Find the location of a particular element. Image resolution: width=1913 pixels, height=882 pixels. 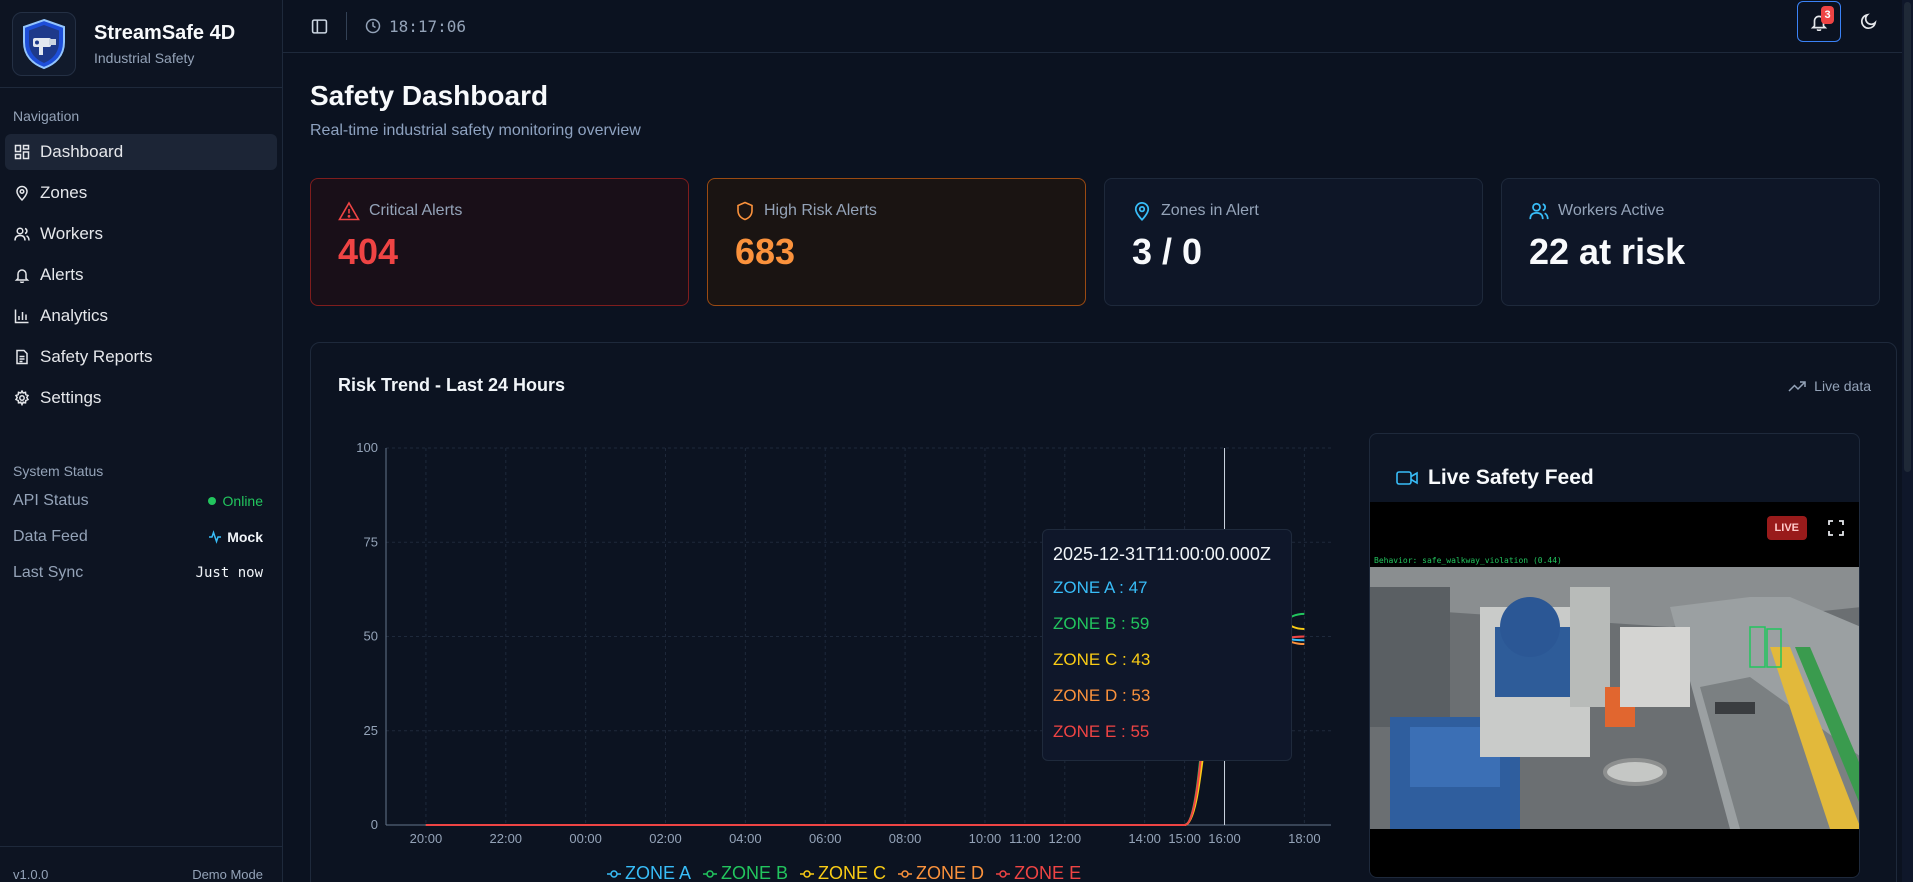

sidebar-item-label: Alerts is located at coordinates (62, 274).